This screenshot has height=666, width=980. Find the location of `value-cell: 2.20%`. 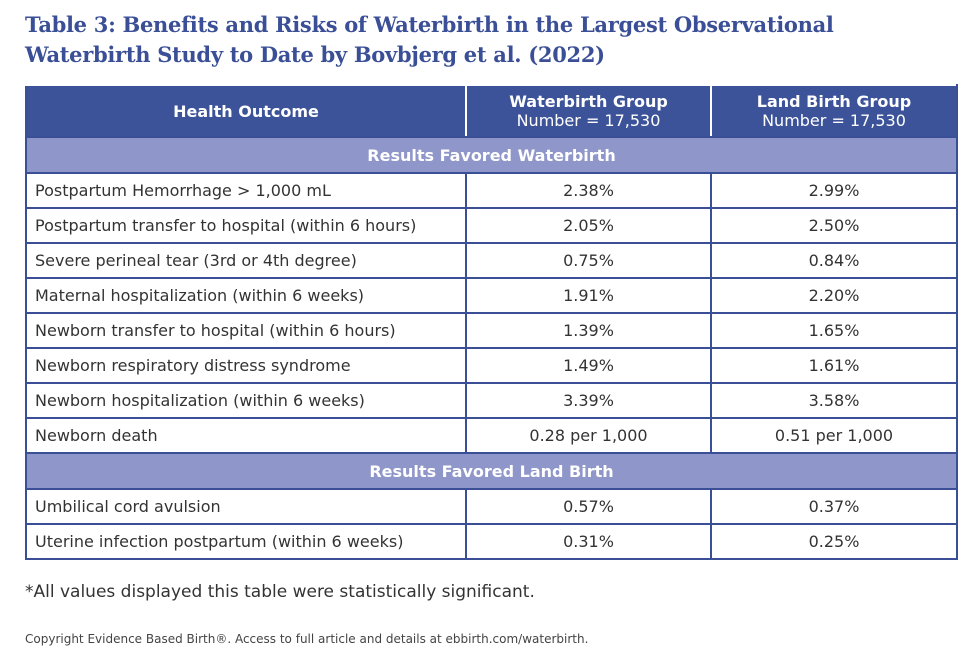

value-cell: 2.20% is located at coordinates (834, 295).